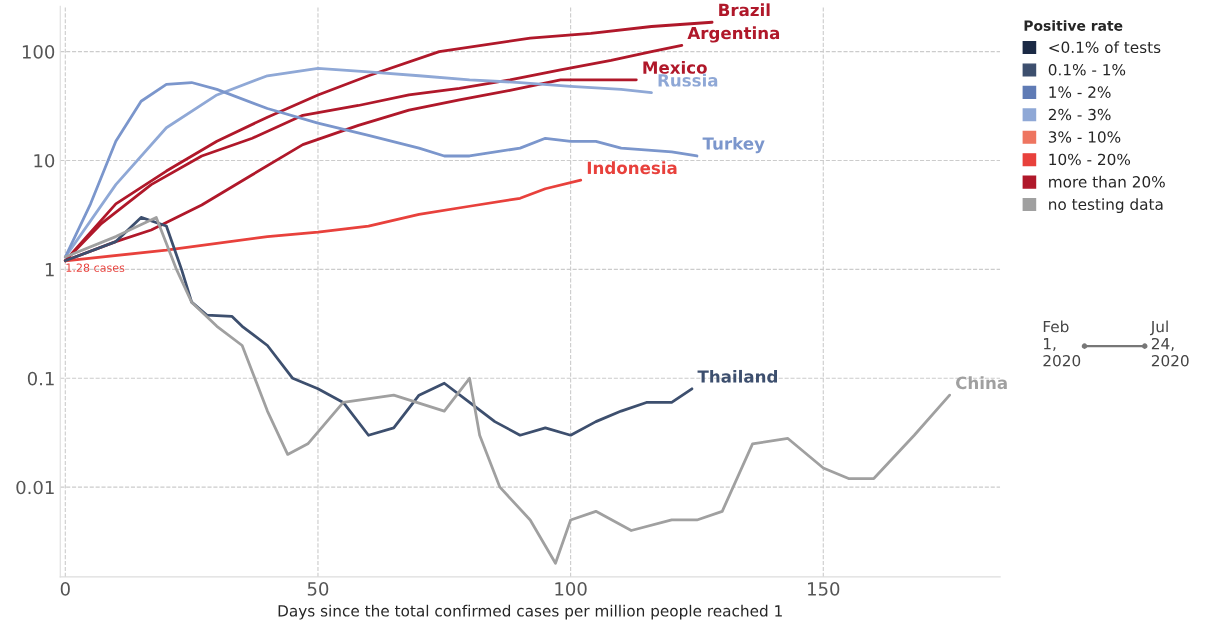 The height and width of the screenshot is (641, 1205). What do you see at coordinates (1062, 343) in the screenshot?
I see `text: Feb 1, 2020` at bounding box center [1062, 343].